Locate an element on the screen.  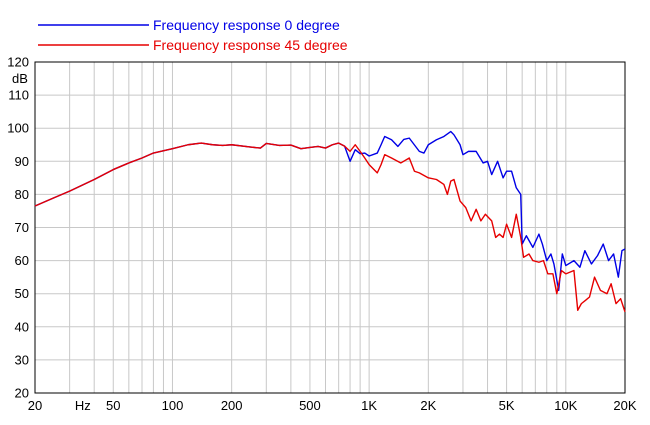
x-tick-label: 5K is located at coordinates (507, 405).